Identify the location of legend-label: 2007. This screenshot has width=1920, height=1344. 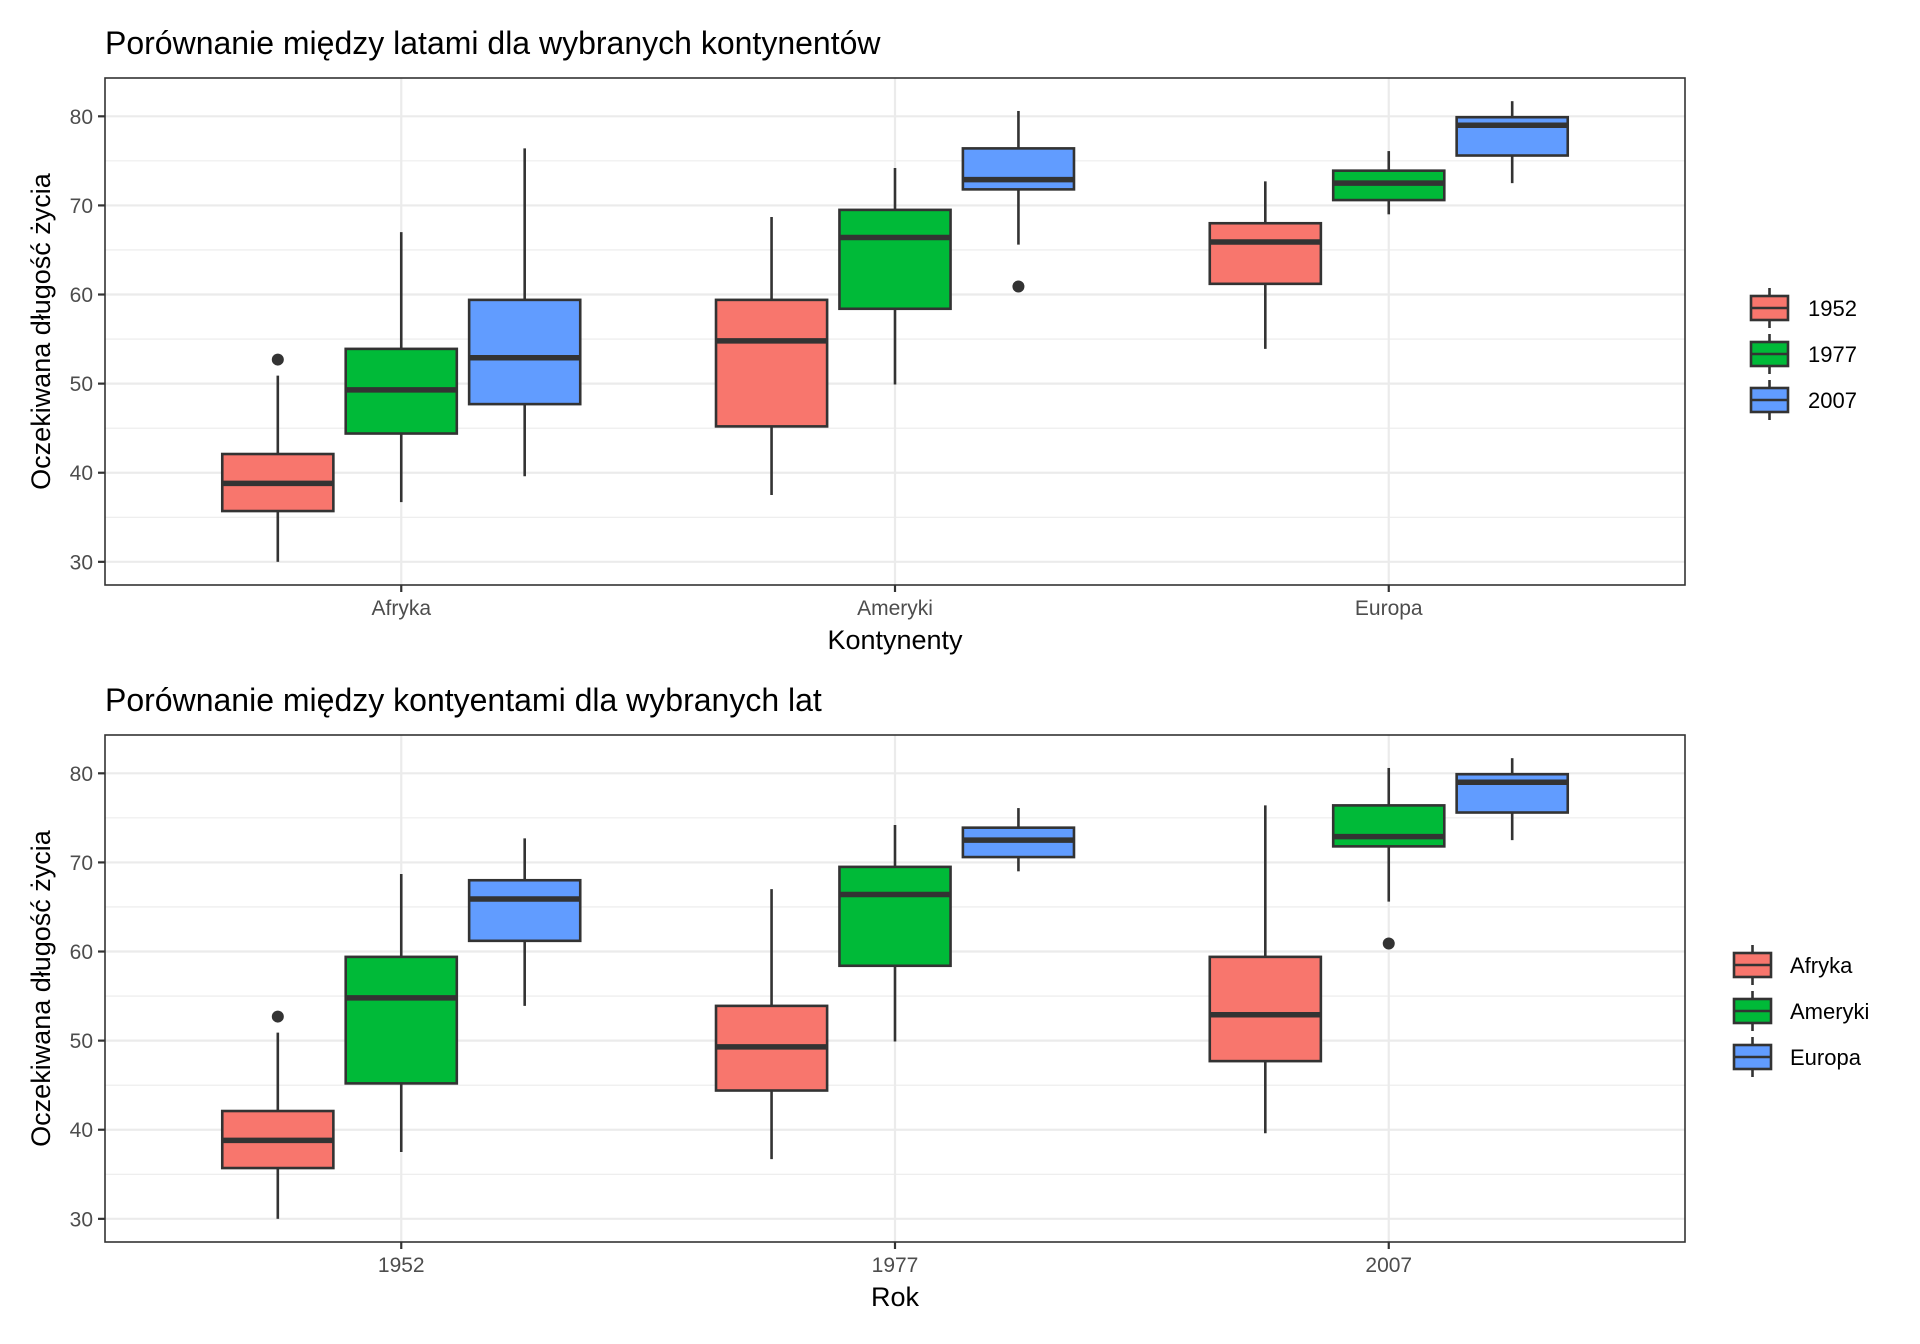
(1832, 400).